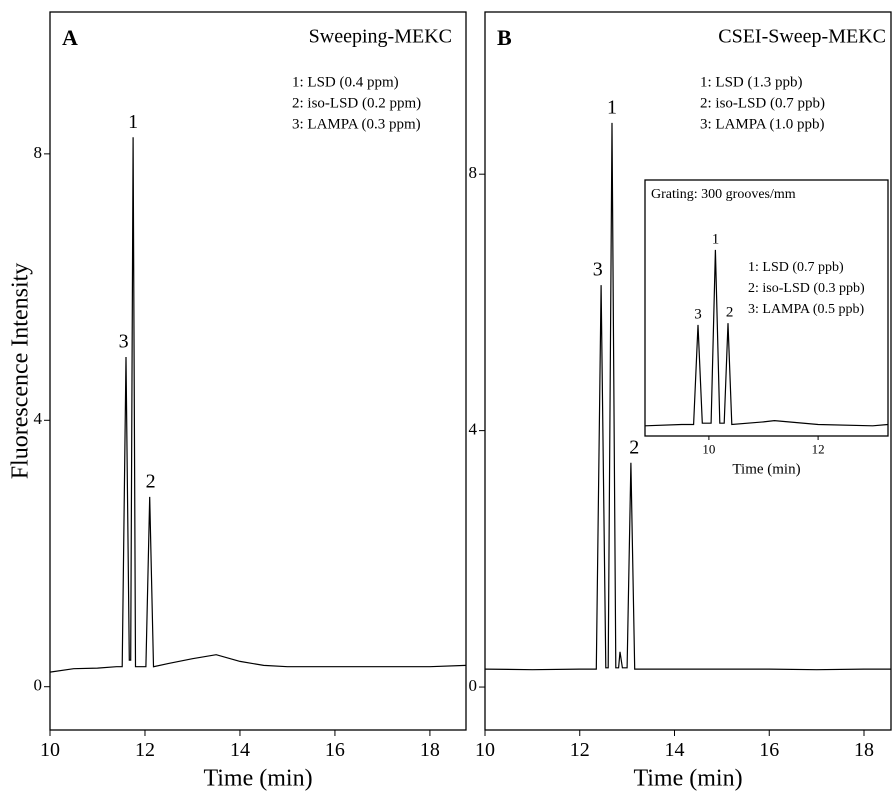  I want to click on plot-frame, so click(766, 308).